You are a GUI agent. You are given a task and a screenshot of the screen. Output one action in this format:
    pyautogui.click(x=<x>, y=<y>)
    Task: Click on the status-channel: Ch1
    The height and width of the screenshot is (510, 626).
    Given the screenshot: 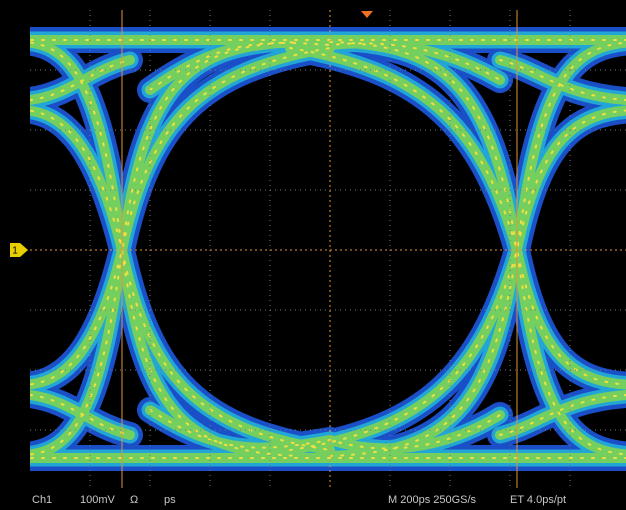 What is the action you would take?
    pyautogui.click(x=42, y=500)
    